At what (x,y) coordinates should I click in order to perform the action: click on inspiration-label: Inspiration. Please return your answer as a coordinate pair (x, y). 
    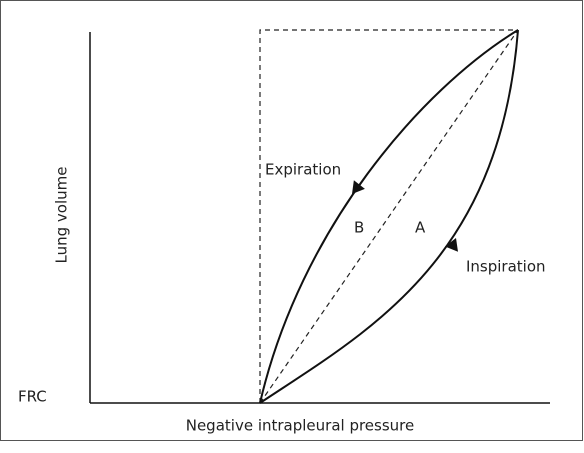
    Looking at the image, I should click on (506, 267).